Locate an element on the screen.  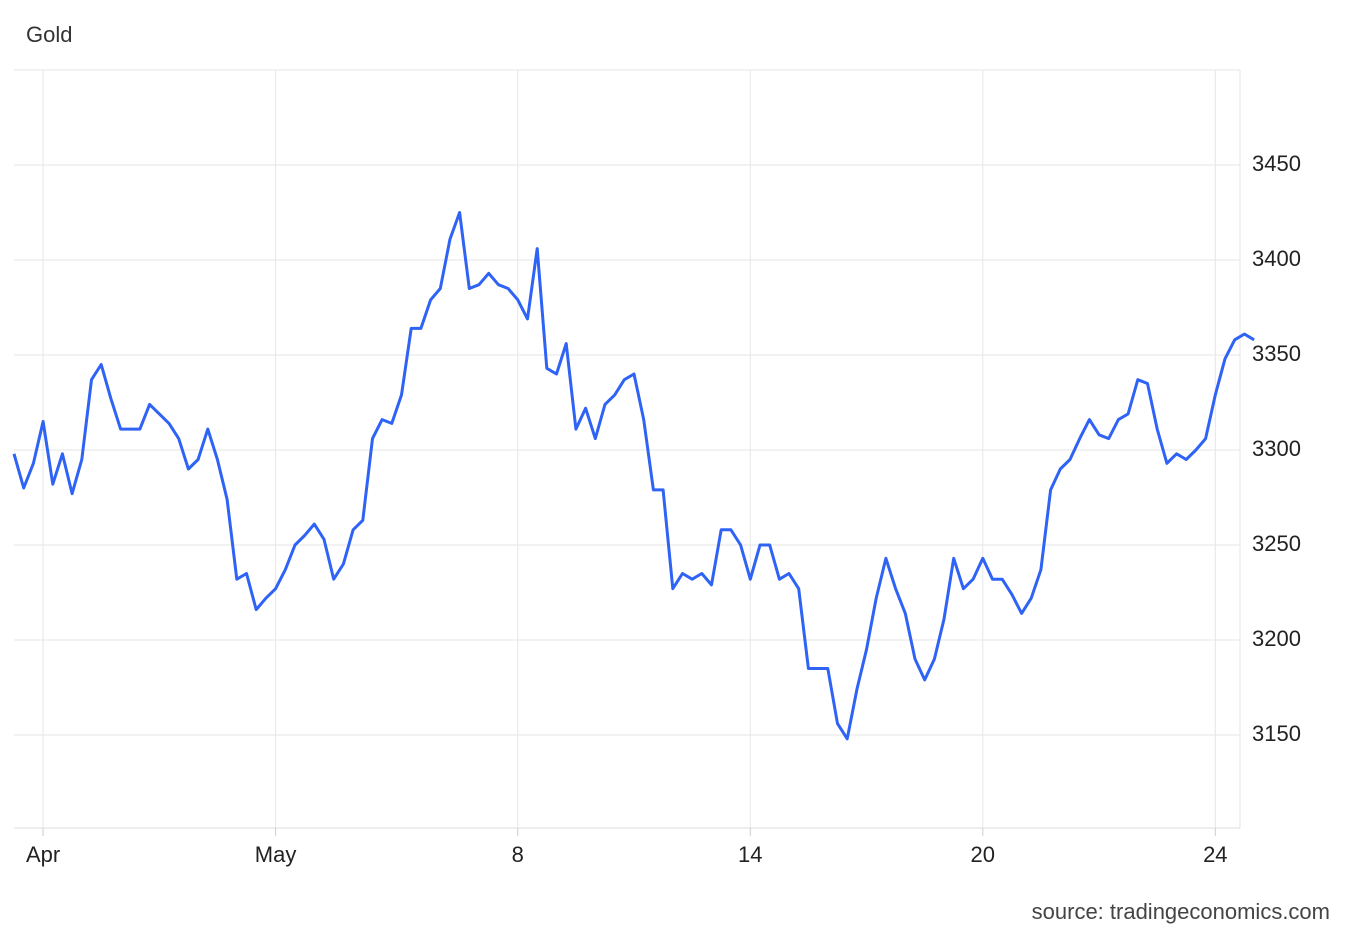
x-tick-label: 20 is located at coordinates (983, 854).